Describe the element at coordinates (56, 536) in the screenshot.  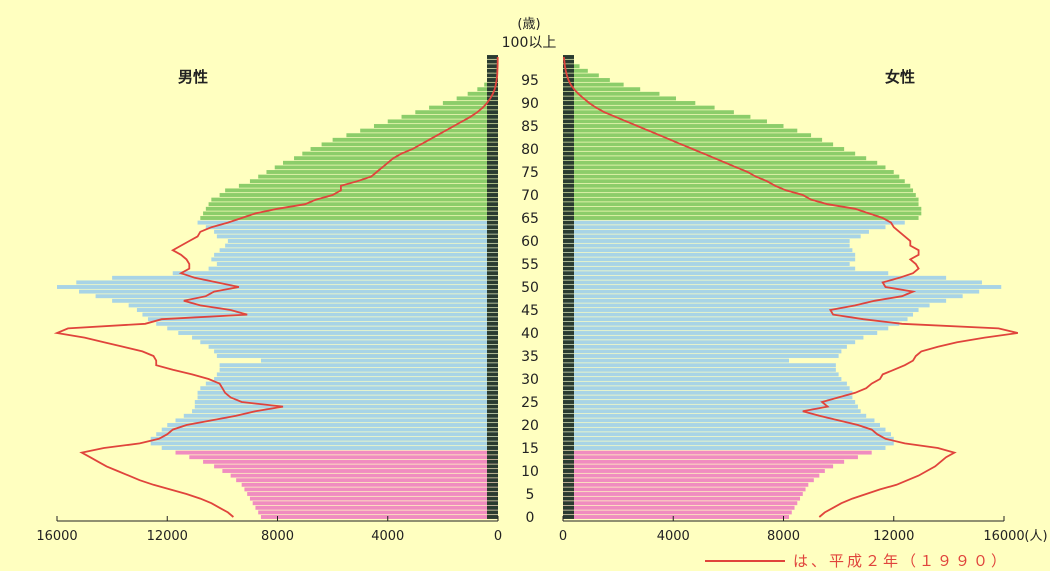
I see `male-x-tick-label-16000: 16000` at that location.